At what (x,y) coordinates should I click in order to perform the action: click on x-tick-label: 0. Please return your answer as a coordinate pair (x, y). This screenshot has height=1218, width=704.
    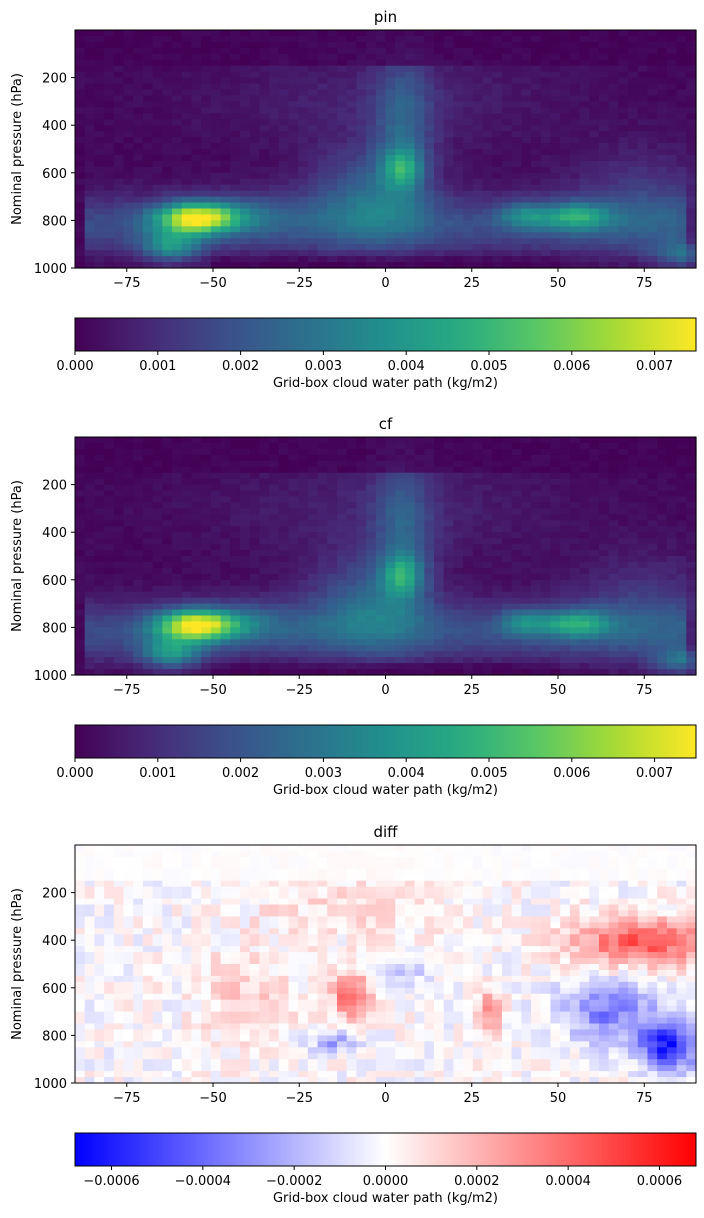
    Looking at the image, I should click on (385, 283).